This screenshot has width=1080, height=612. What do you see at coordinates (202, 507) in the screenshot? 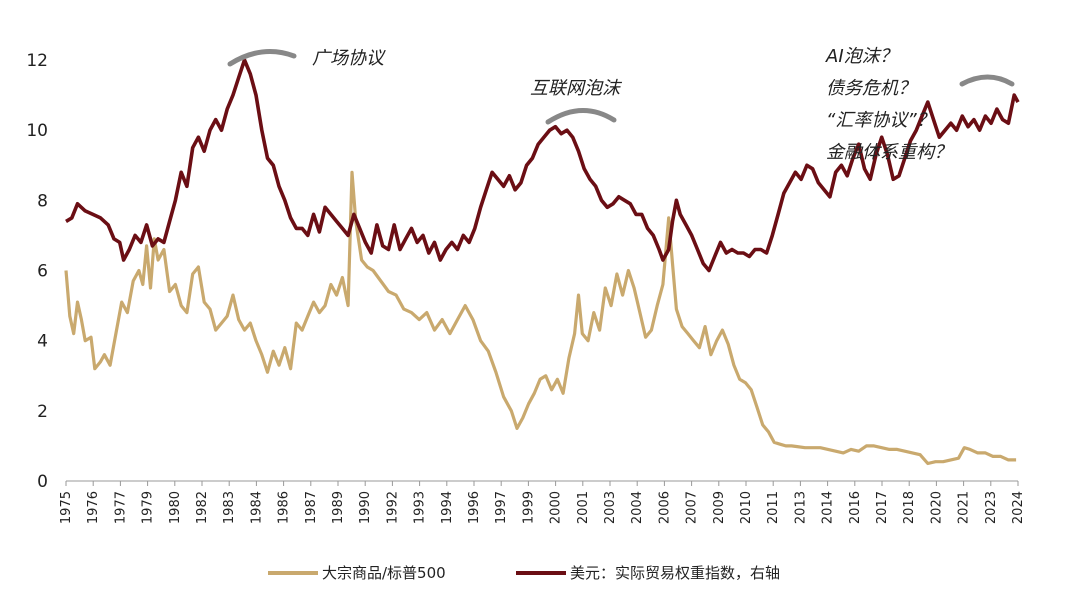
I see `x-tick-label: 1982` at bounding box center [202, 507].